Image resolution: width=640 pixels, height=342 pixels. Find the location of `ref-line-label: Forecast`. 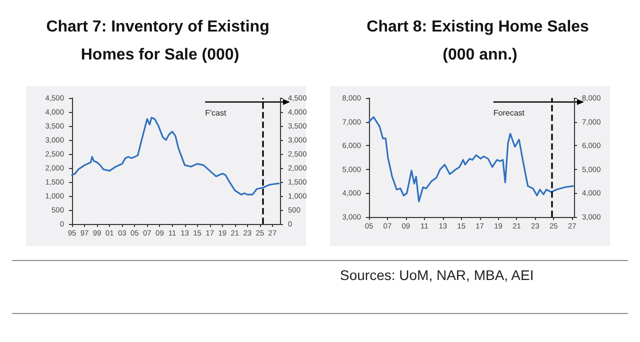

ref-line-label: Forecast is located at coordinates (509, 113).